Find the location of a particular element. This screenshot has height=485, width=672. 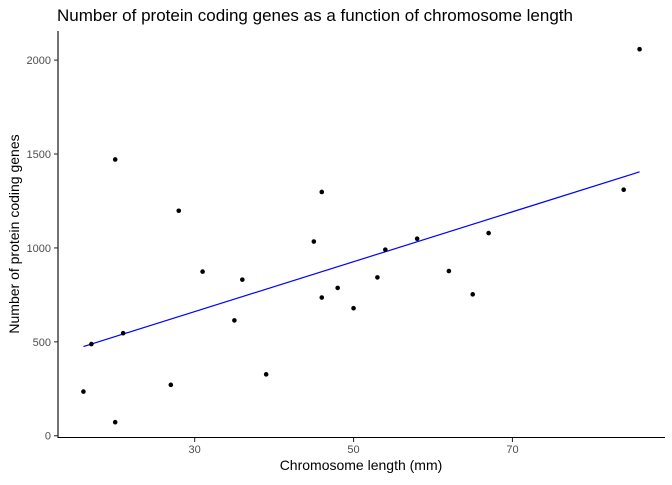

y-tick-label-1500: 1500 is located at coordinates (39, 155).